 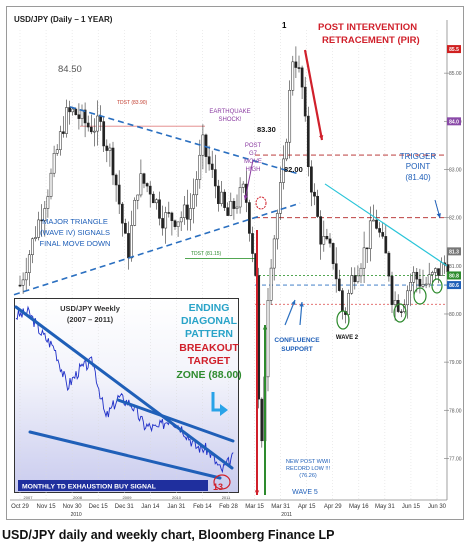 What do you see at coordinates (90, 319) in the screenshot?
I see `inset-subtitle: (2007 – 2011)` at bounding box center [90, 319].